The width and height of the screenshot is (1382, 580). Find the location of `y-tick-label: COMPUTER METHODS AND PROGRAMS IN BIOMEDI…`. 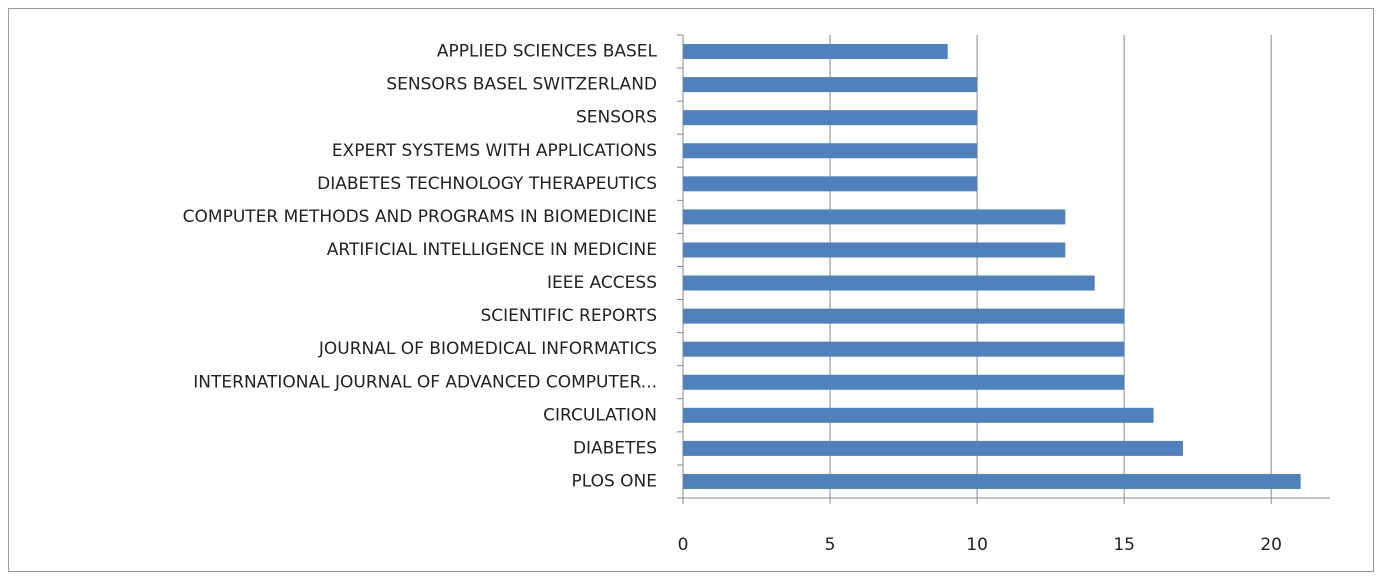

y-tick-label: COMPUTER METHODS AND PROGRAMS IN BIOMEDI… is located at coordinates (420, 217).